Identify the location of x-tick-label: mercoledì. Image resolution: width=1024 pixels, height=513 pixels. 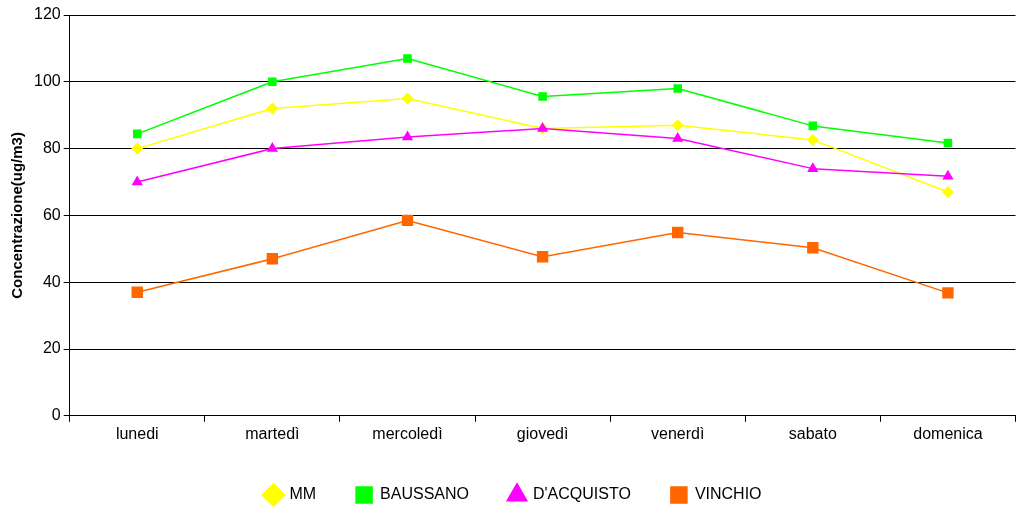
(407, 433).